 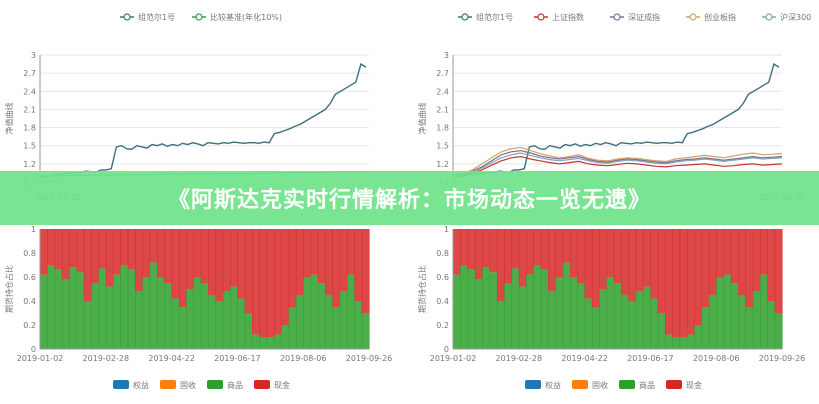 What do you see at coordinates (409, 200) in the screenshot?
I see `banner-title: 《阿斯达克实时行情解析：市场动态一览无遗》` at bounding box center [409, 200].